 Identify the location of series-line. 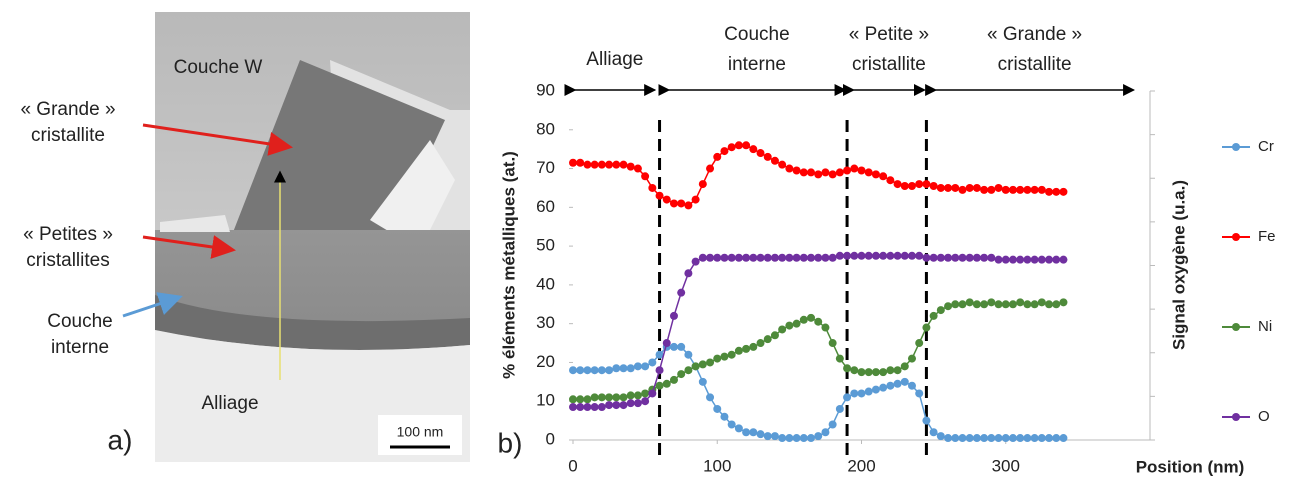
(818, 331).